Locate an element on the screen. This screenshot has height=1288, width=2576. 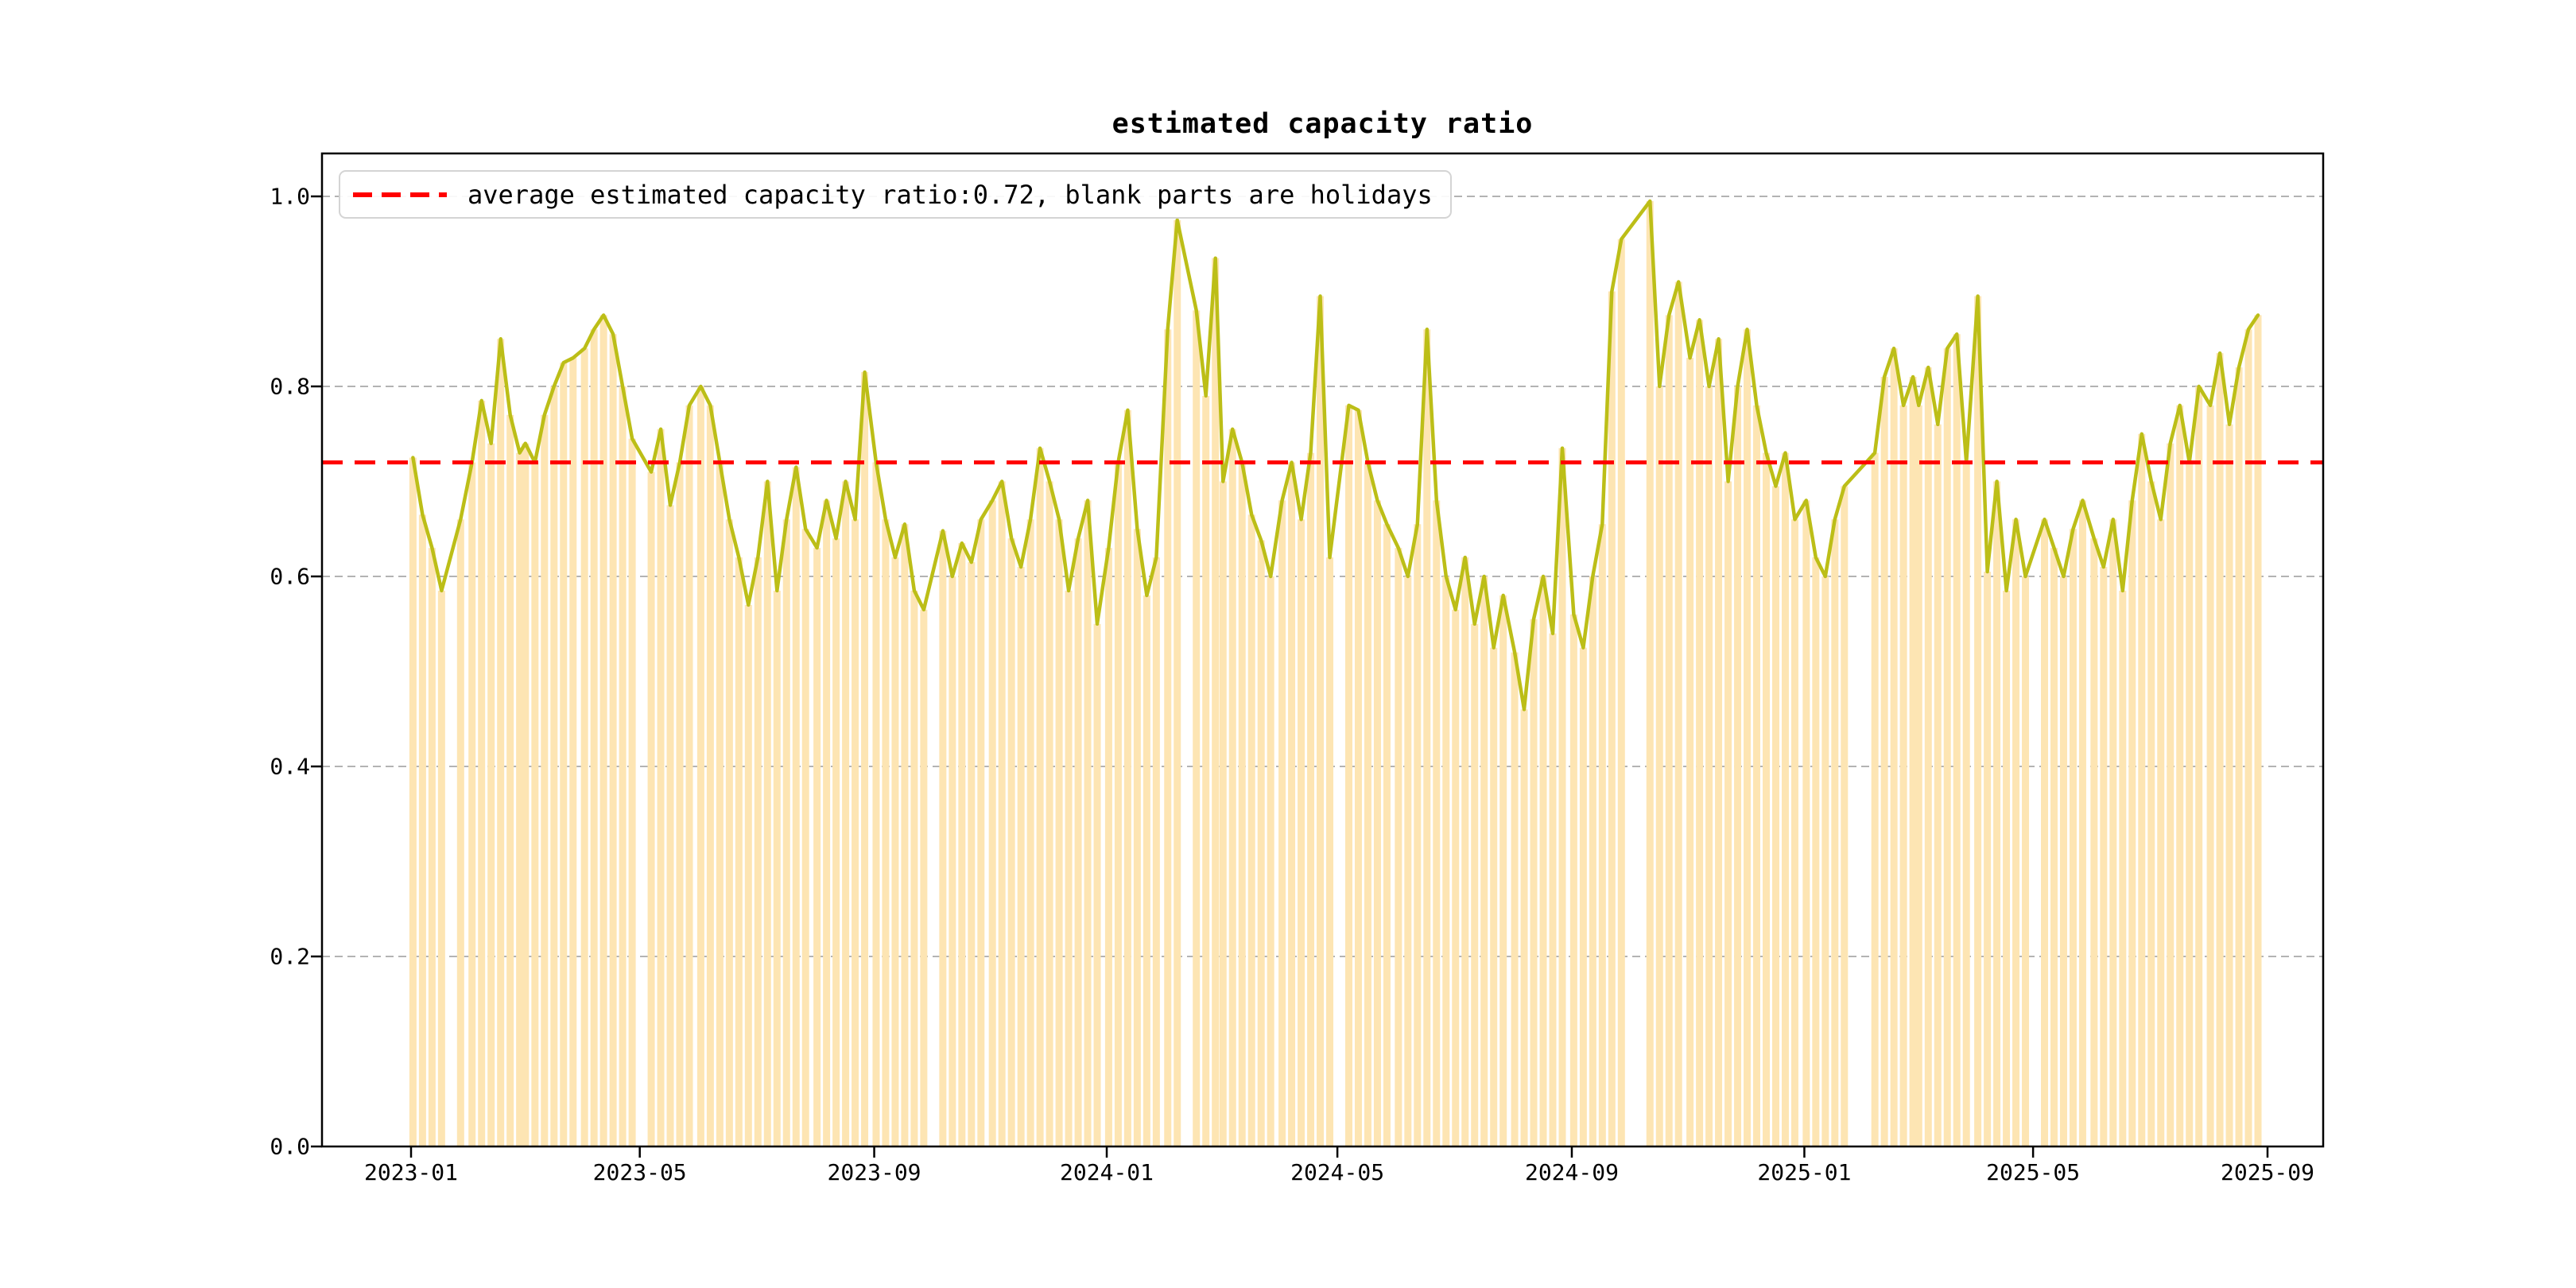
y-tick-label: 0.6 is located at coordinates (290, 577).